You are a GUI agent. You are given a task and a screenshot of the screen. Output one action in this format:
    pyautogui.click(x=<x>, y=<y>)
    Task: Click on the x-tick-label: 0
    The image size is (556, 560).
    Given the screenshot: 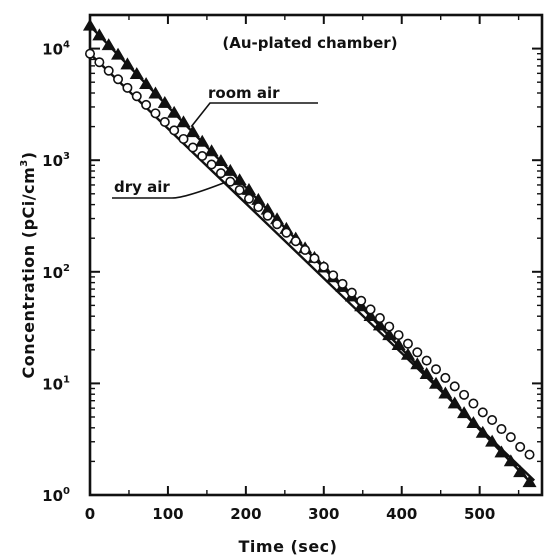 What is the action you would take?
    pyautogui.click(x=90, y=514)
    